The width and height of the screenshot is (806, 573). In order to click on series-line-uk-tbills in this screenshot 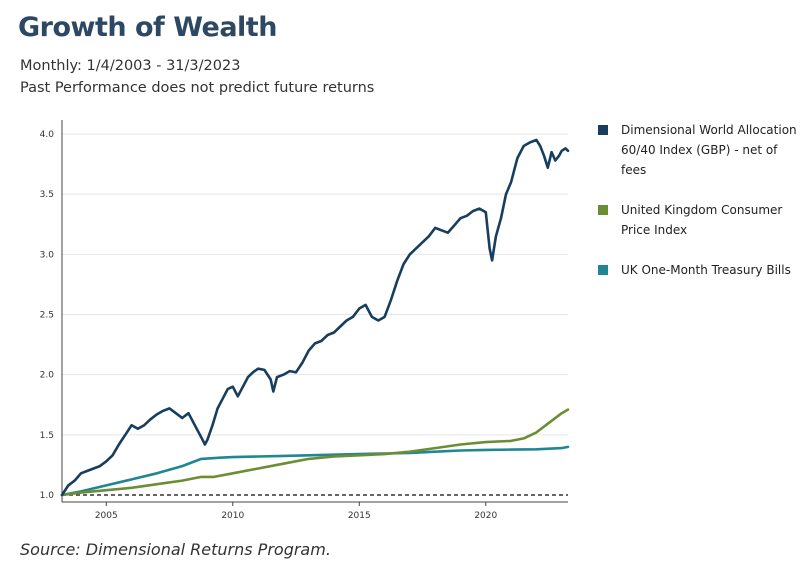, I will do `click(315, 471)`.